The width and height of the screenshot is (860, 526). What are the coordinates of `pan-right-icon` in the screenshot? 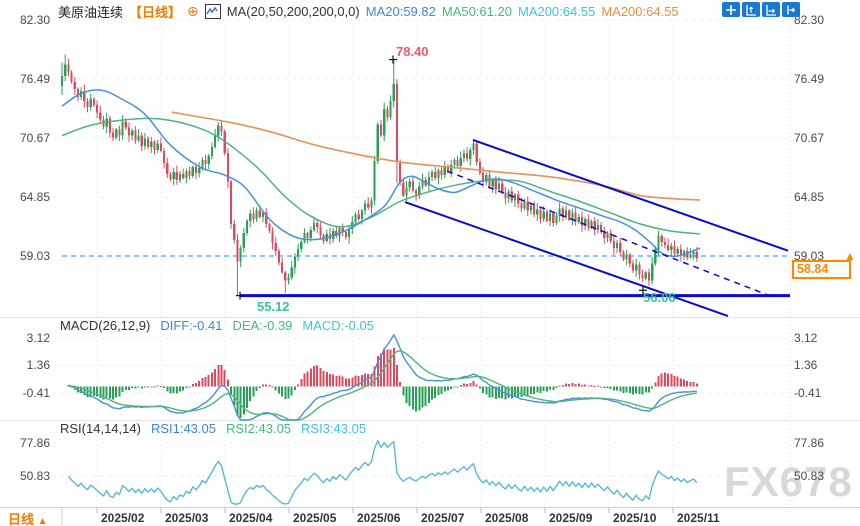 It's located at (791, 9).